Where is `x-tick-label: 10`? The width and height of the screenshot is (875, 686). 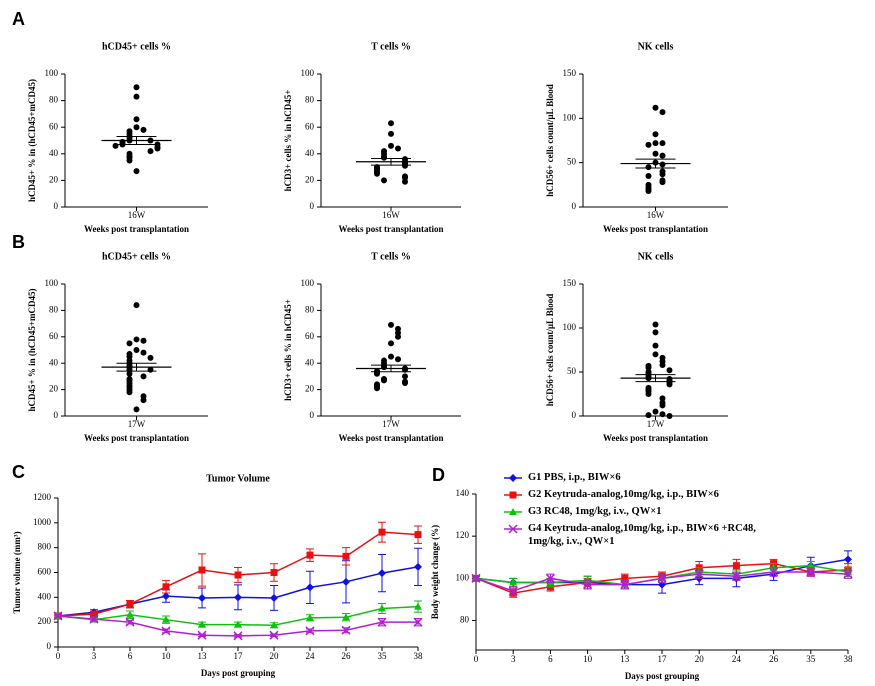
x-tick-label: 10 is located at coordinates (588, 659).